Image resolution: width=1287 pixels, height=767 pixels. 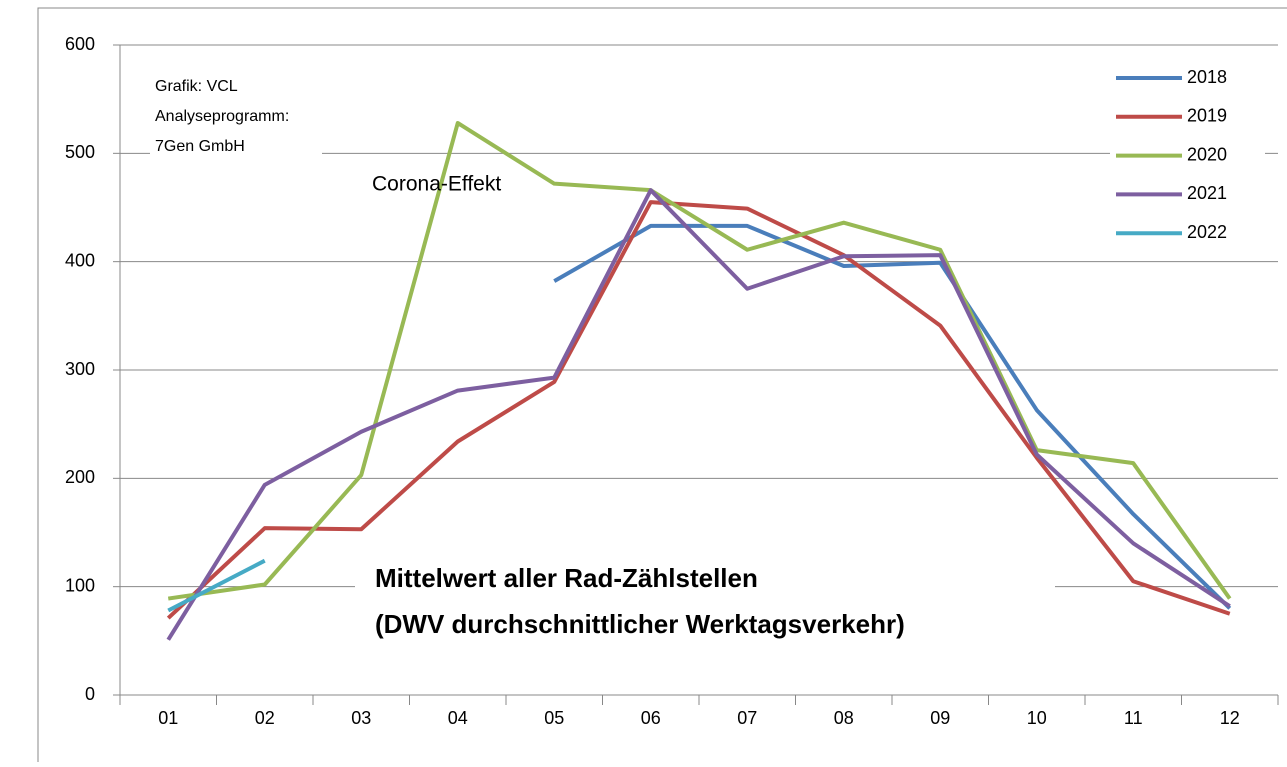 I want to click on y-tick-label: 0, so click(x=90, y=694).